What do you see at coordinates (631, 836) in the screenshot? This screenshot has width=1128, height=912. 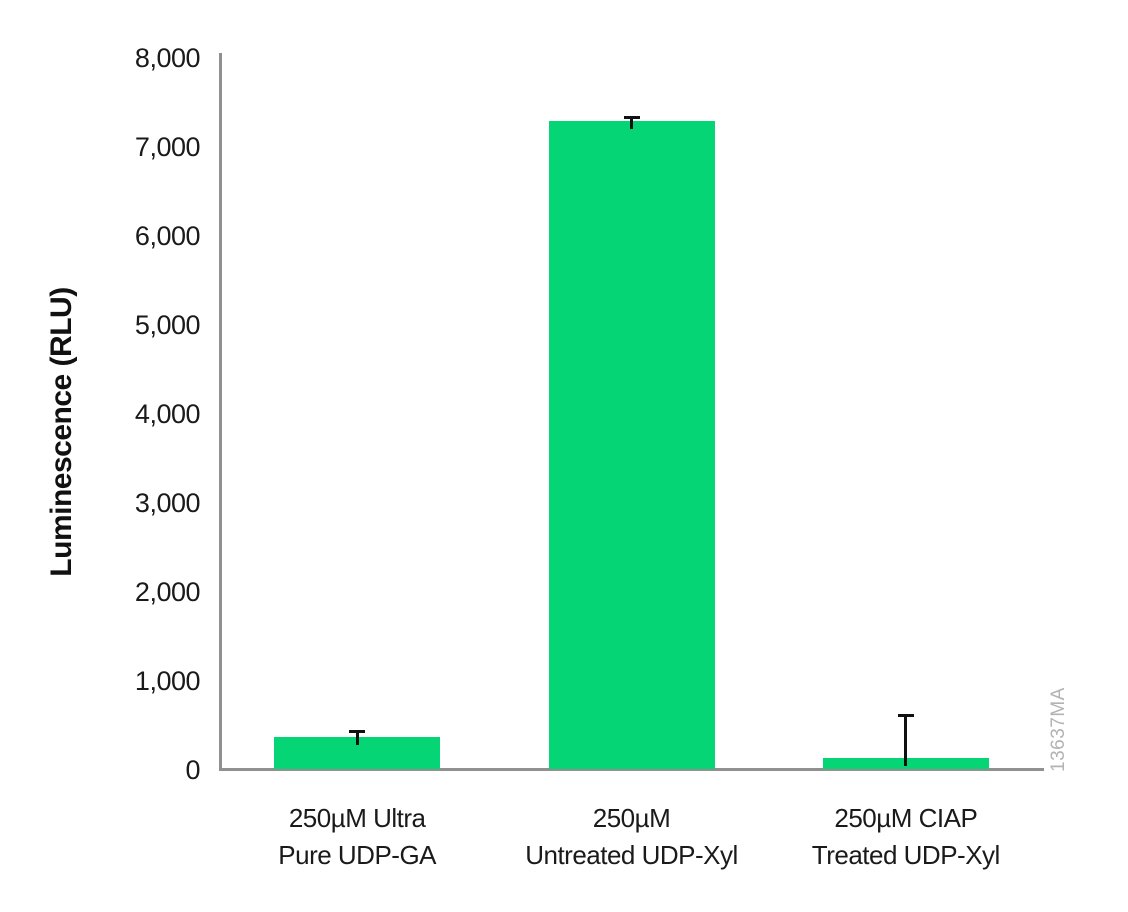 I see `x-axis-label: 250µM Untreated UDP-Xyl` at bounding box center [631, 836].